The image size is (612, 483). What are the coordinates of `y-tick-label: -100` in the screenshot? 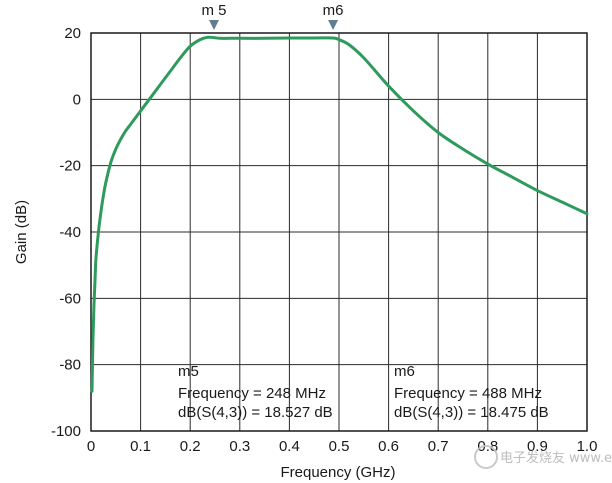 It's located at (66, 431).